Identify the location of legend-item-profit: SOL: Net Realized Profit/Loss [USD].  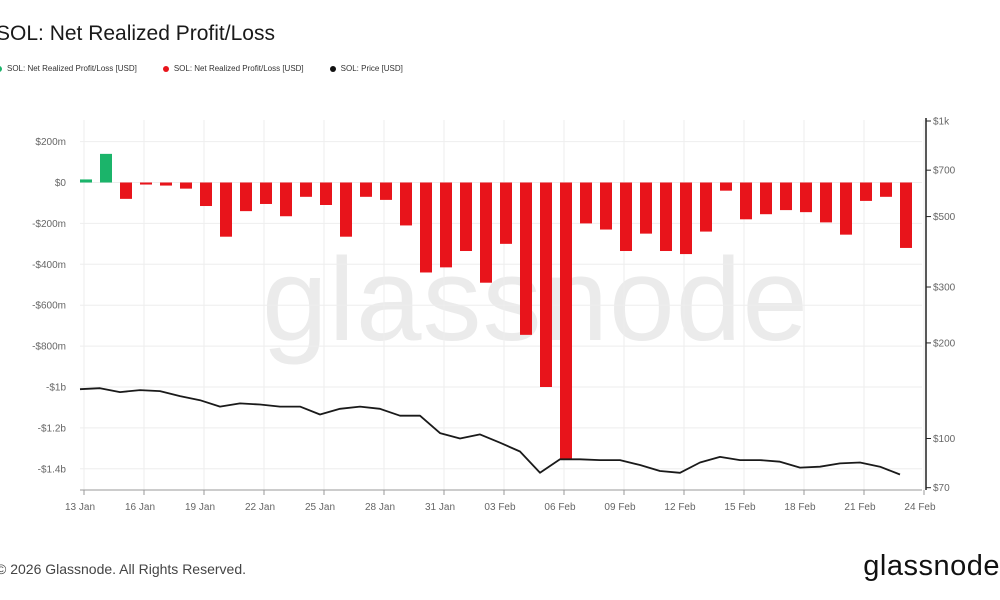
(68, 68).